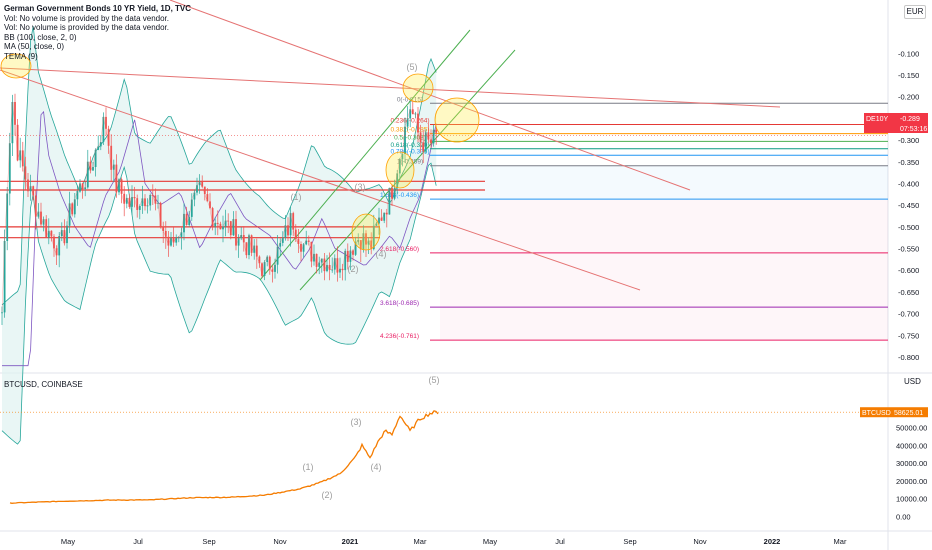  Describe the element at coordinates (700, 541) in the screenshot. I see `x-tick-9: Nov` at that location.